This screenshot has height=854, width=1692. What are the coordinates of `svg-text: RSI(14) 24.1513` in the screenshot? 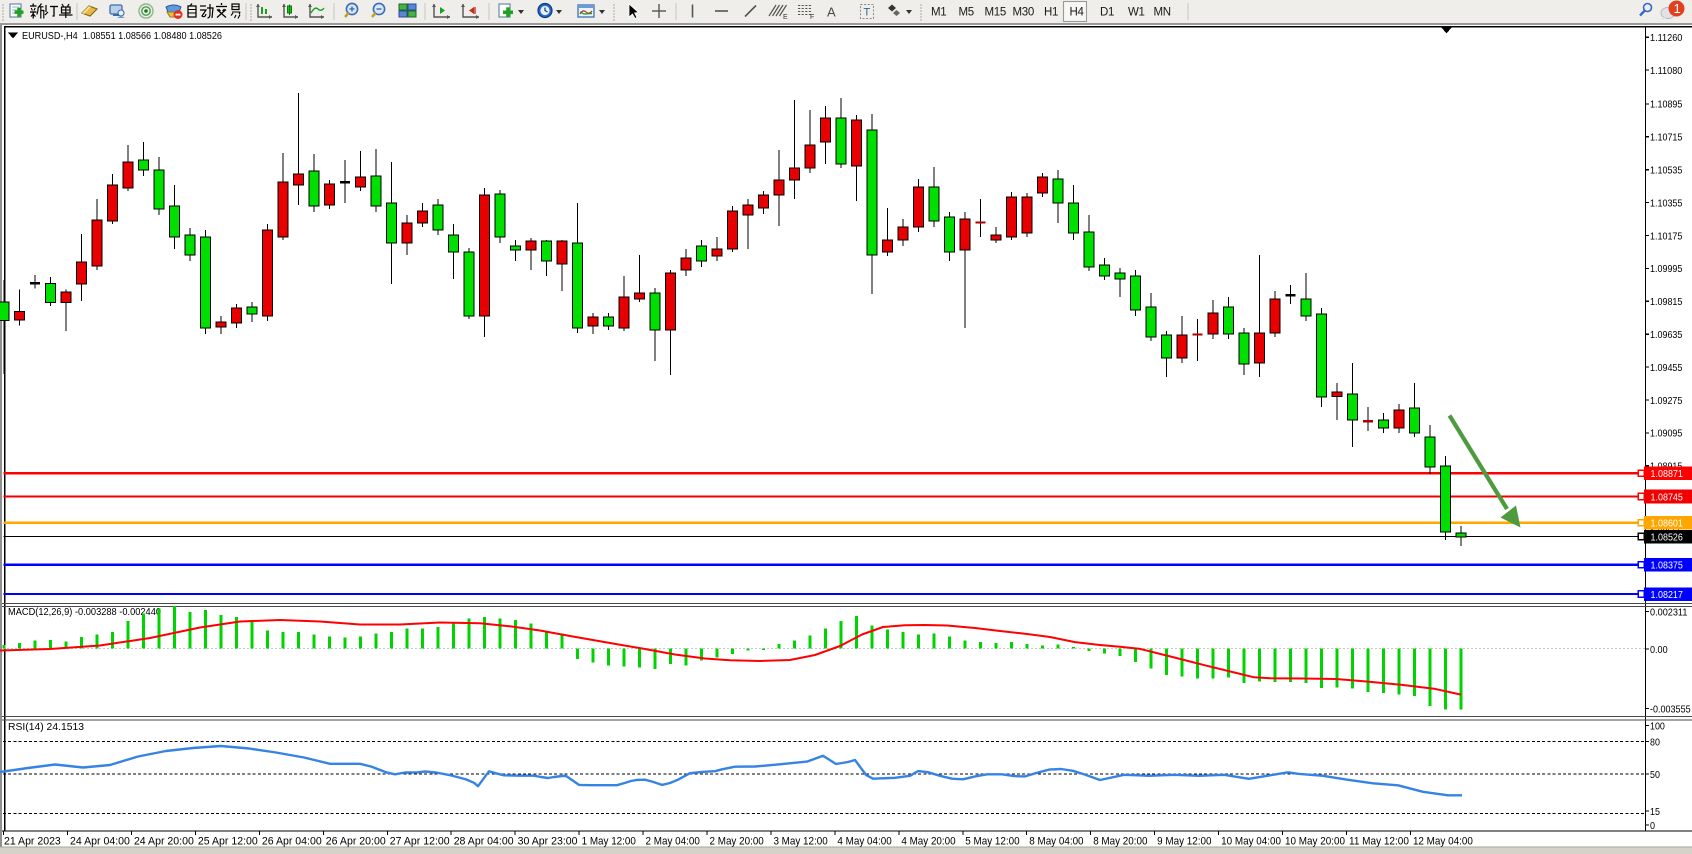 It's located at (46, 727).